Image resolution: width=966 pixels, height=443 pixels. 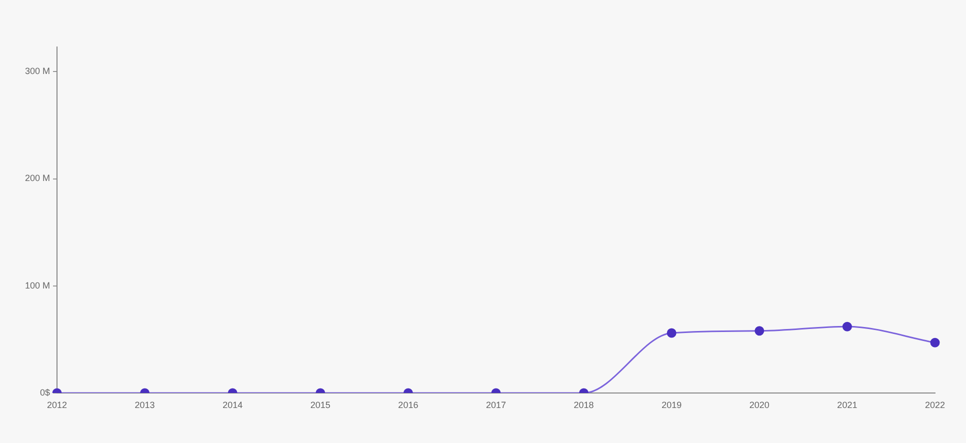 What do you see at coordinates (144, 405) in the screenshot?
I see `x-tick-label: 2013` at bounding box center [144, 405].